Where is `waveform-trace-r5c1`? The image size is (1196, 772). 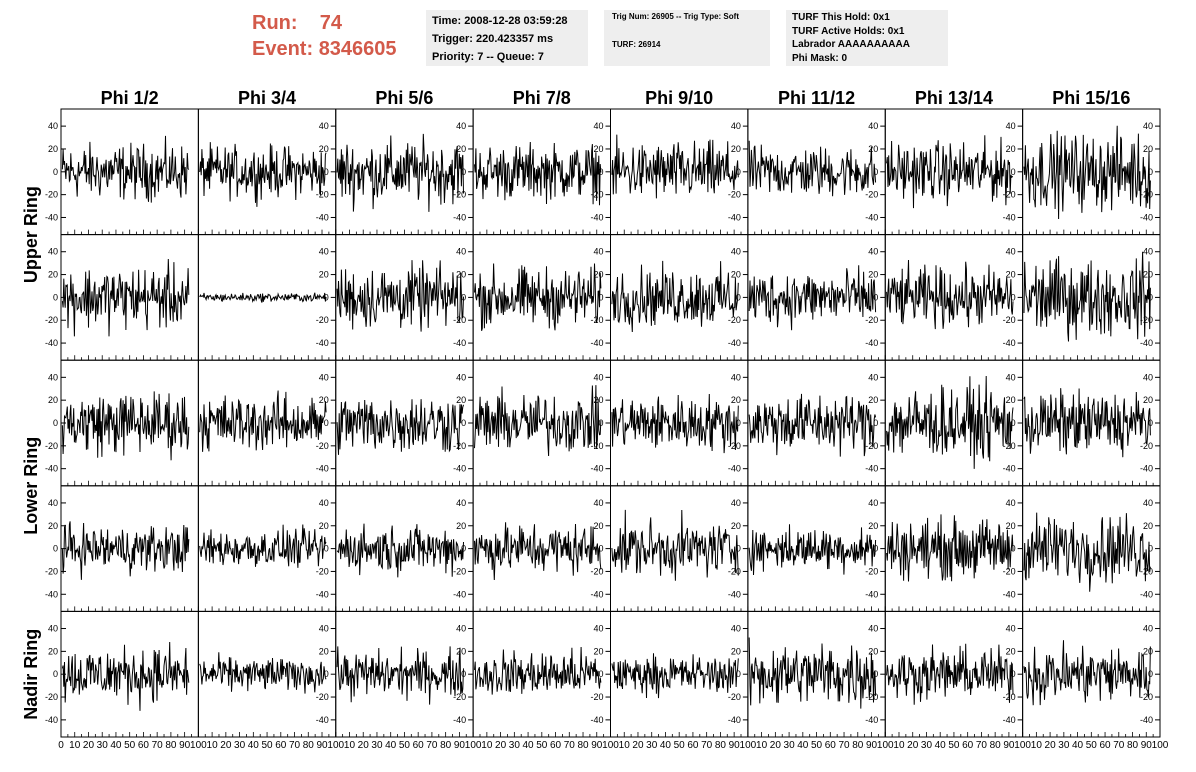 waveform-trace-r5c1 is located at coordinates (125, 676).